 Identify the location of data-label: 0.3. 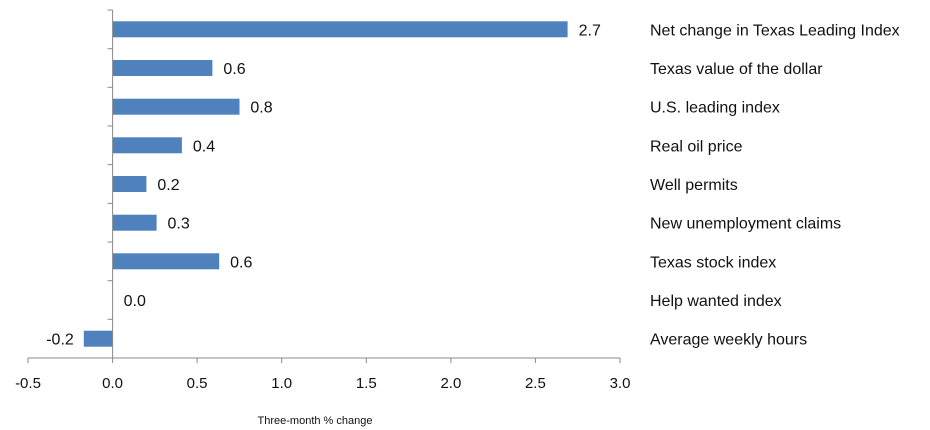
(179, 224).